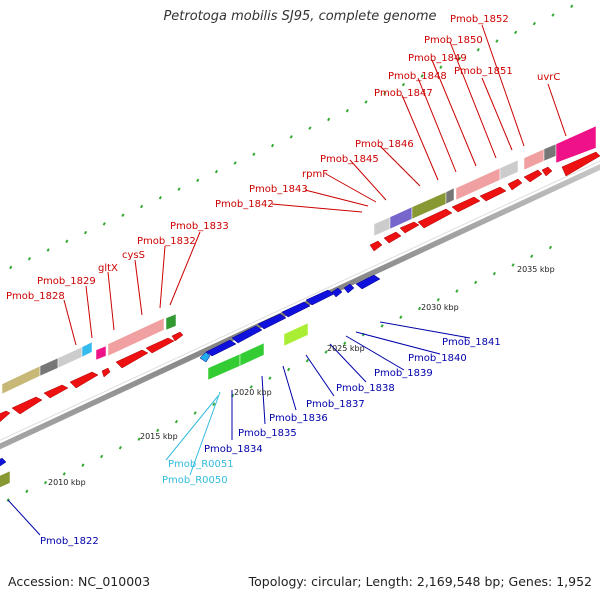 The height and width of the screenshot is (600, 600). What do you see at coordinates (35, 296) in the screenshot?
I see `gene-label: Pmob_1828` at bounding box center [35, 296].